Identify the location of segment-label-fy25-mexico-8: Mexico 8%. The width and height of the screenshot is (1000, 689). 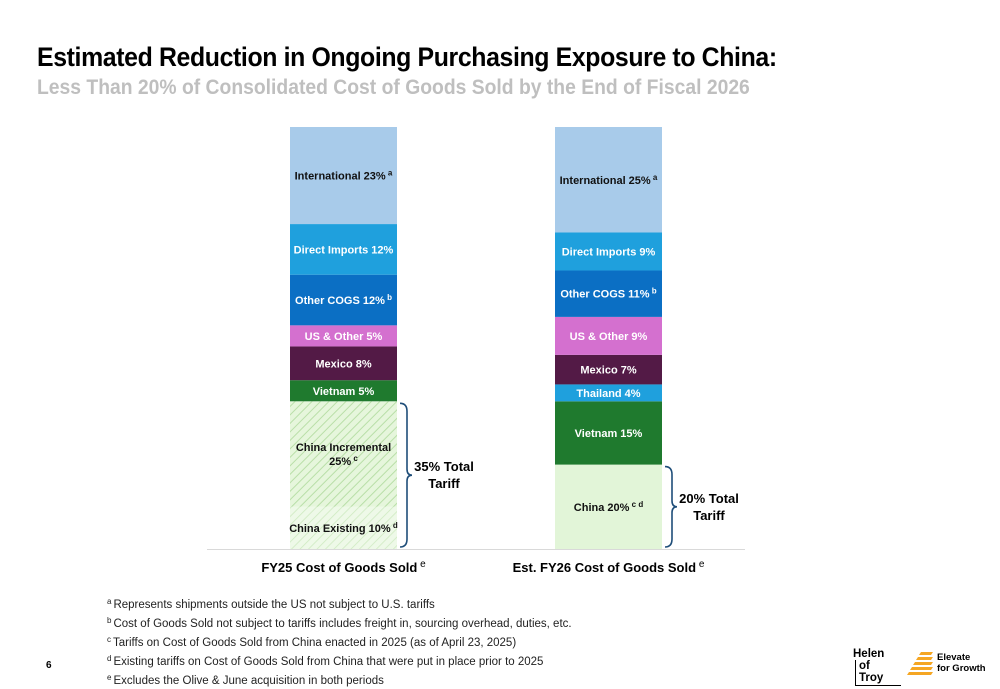
(343, 364).